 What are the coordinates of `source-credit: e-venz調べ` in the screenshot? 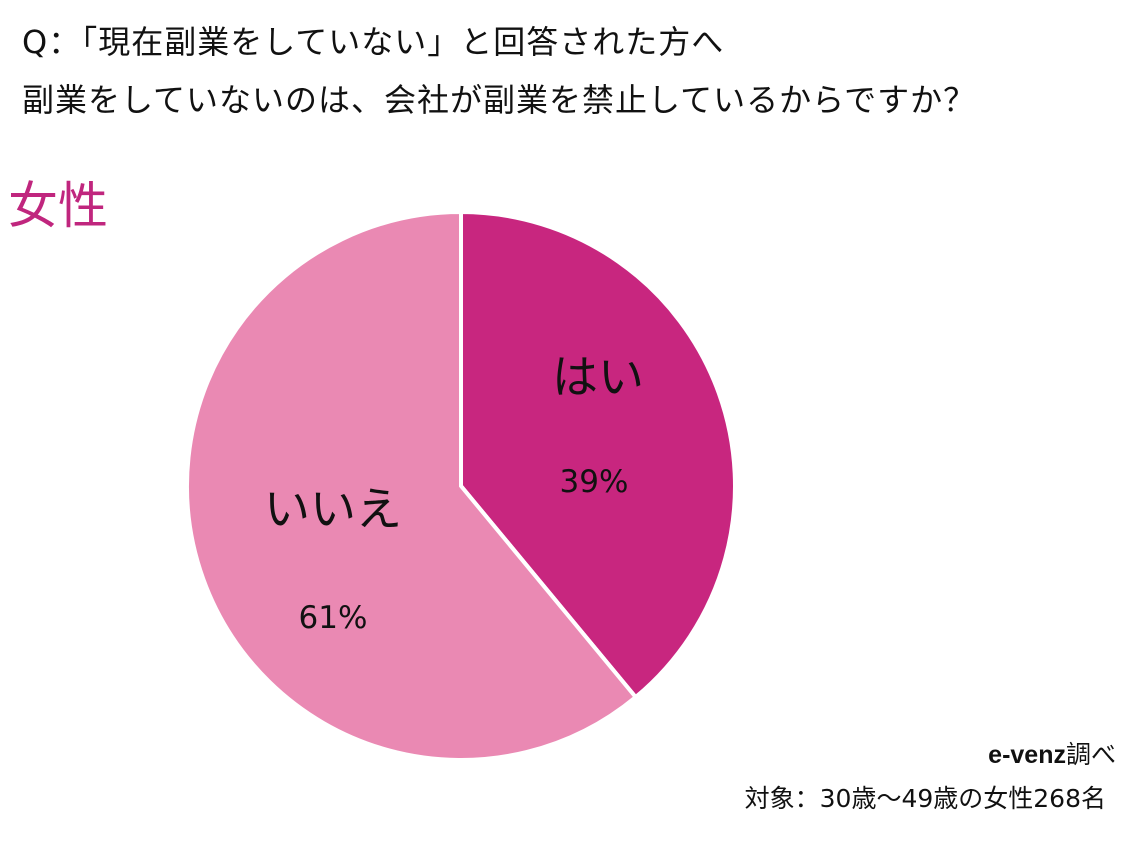 It's located at (1052, 755).